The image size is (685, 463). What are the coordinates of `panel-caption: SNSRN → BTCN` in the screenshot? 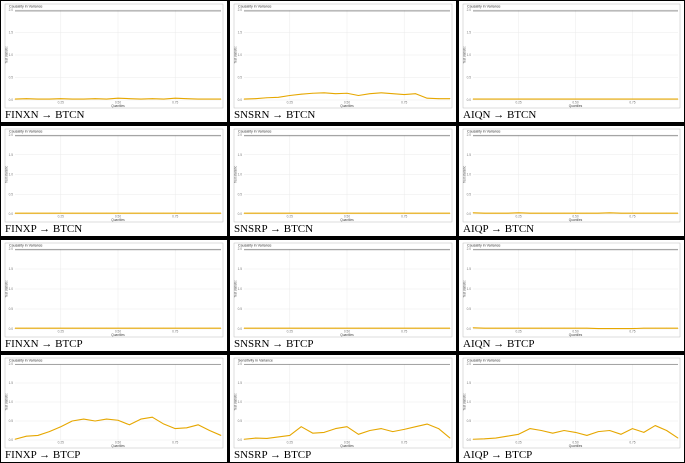 It's located at (275, 115).